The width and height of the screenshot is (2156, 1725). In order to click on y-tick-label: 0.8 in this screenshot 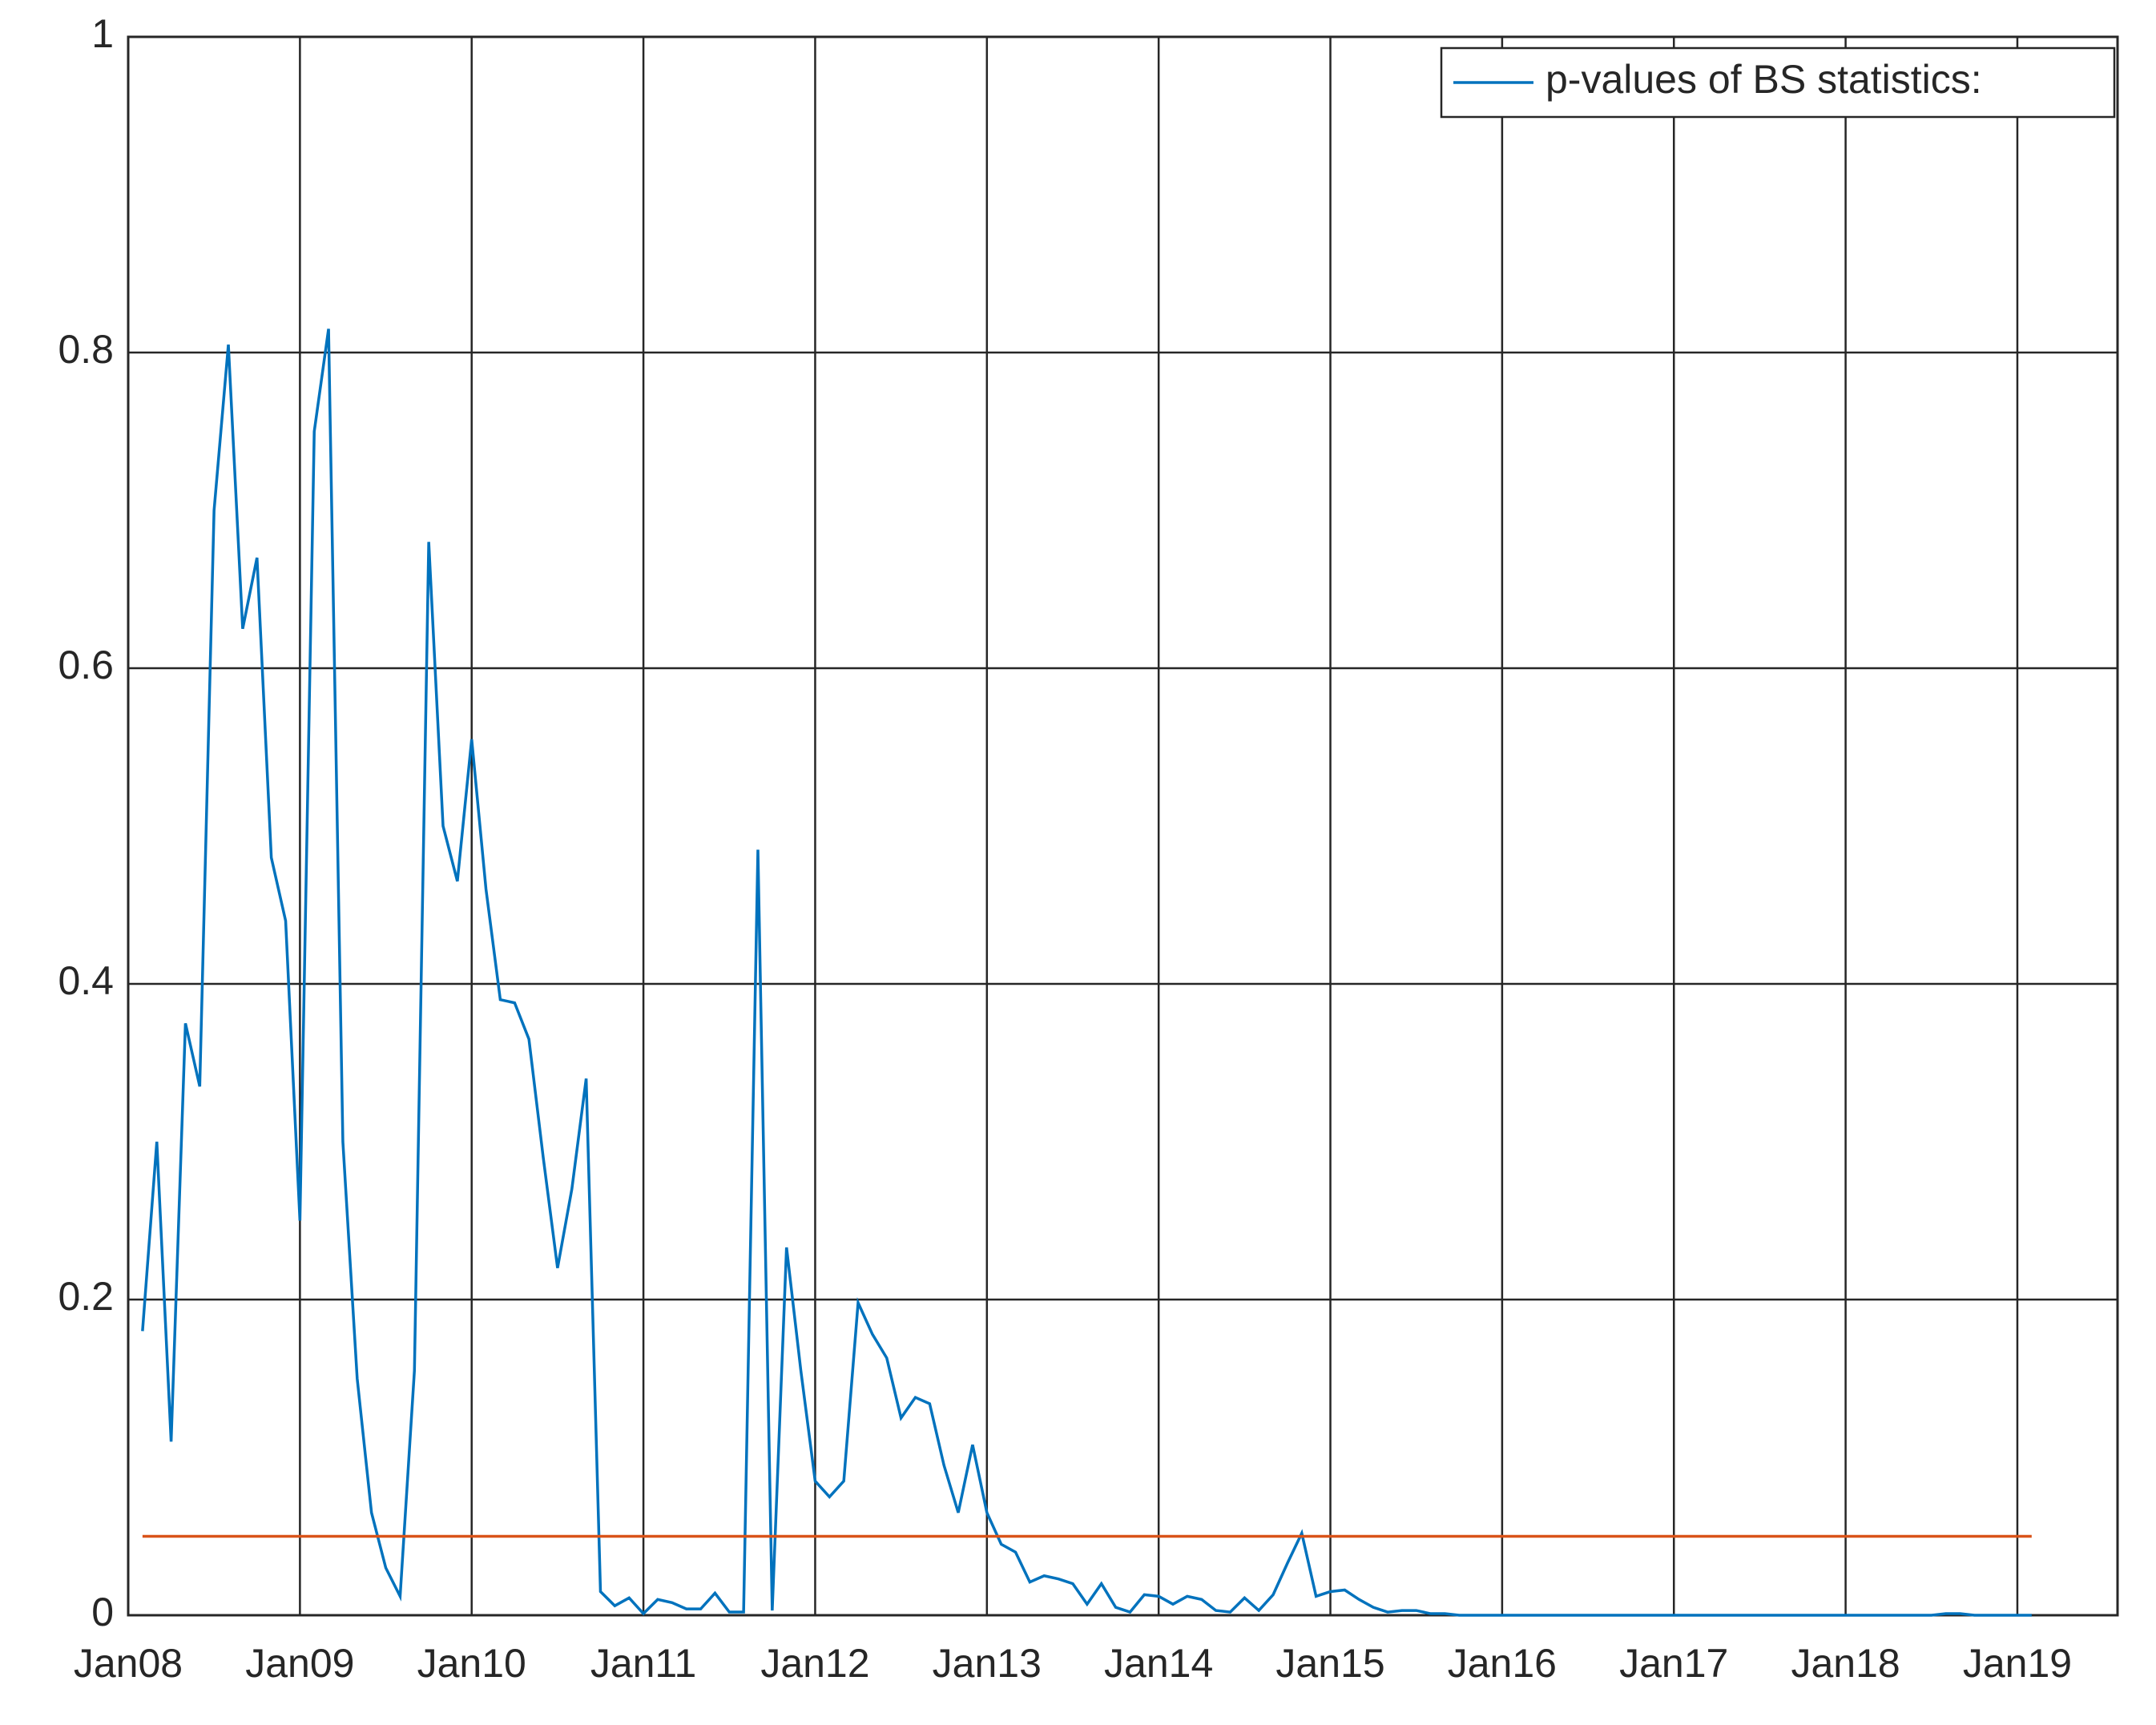, I will do `click(86, 350)`.